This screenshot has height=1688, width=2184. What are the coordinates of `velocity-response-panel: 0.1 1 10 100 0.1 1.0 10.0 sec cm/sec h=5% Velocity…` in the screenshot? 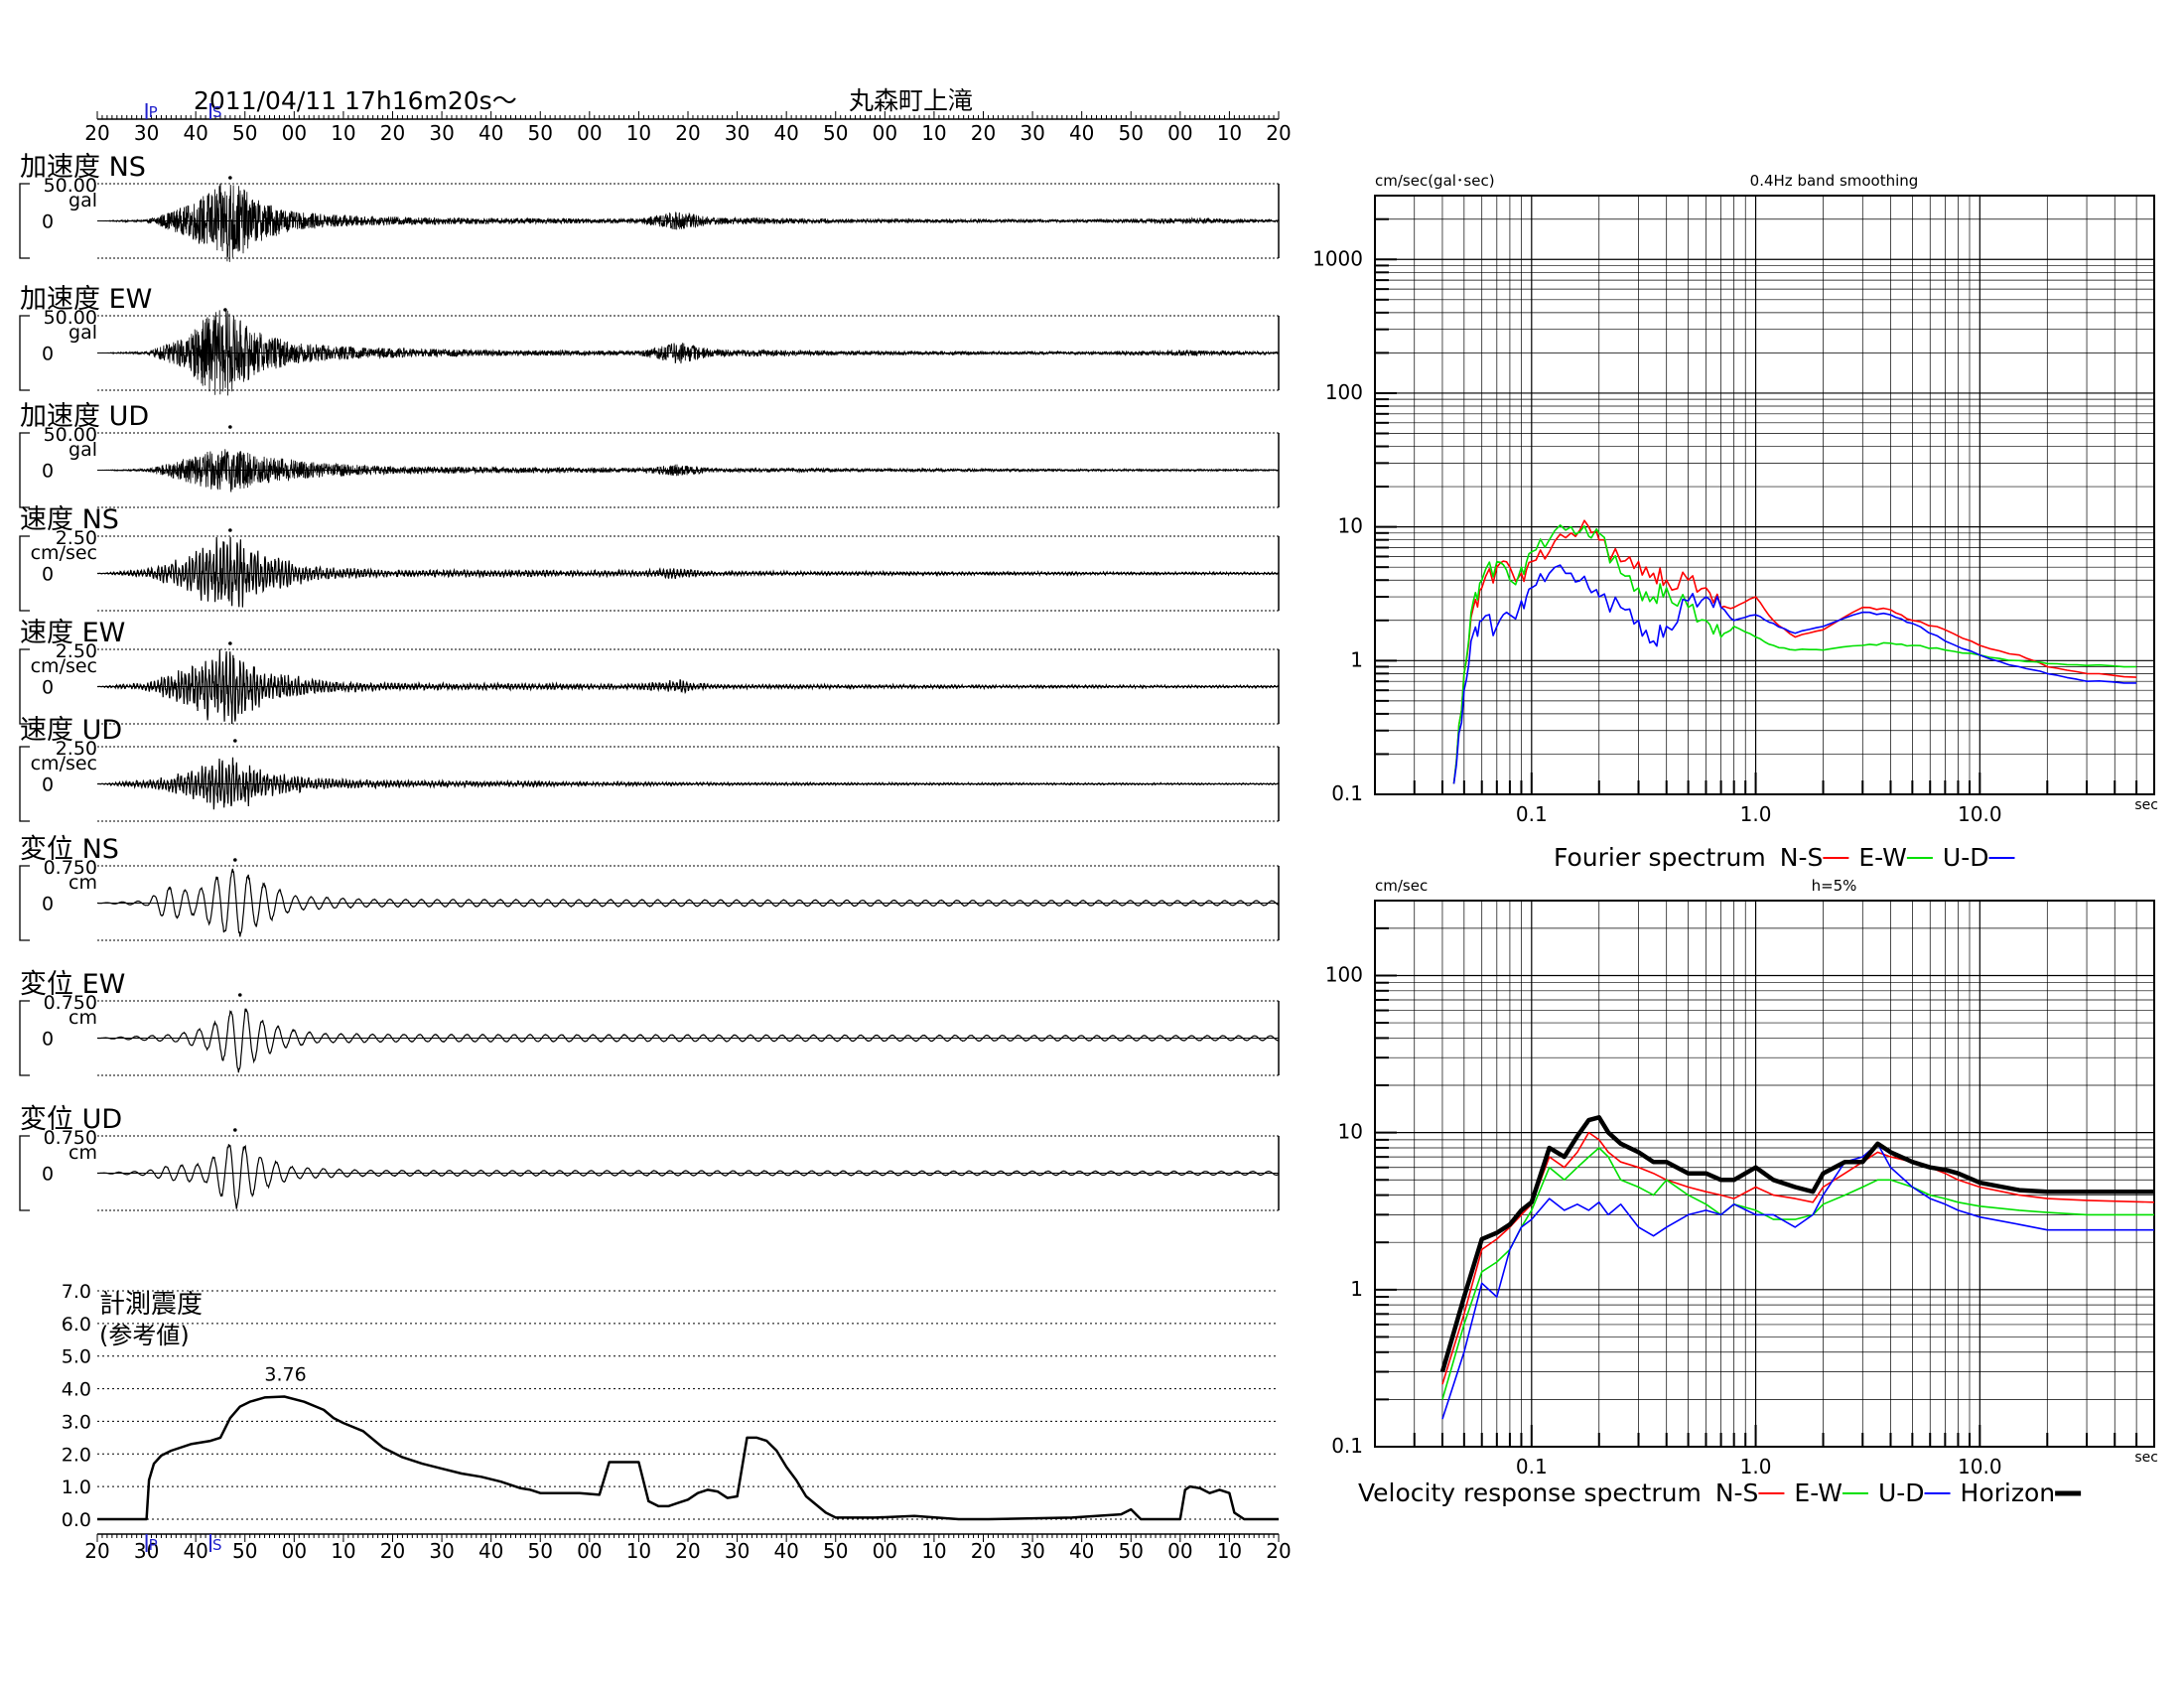 It's located at (1741, 1192).